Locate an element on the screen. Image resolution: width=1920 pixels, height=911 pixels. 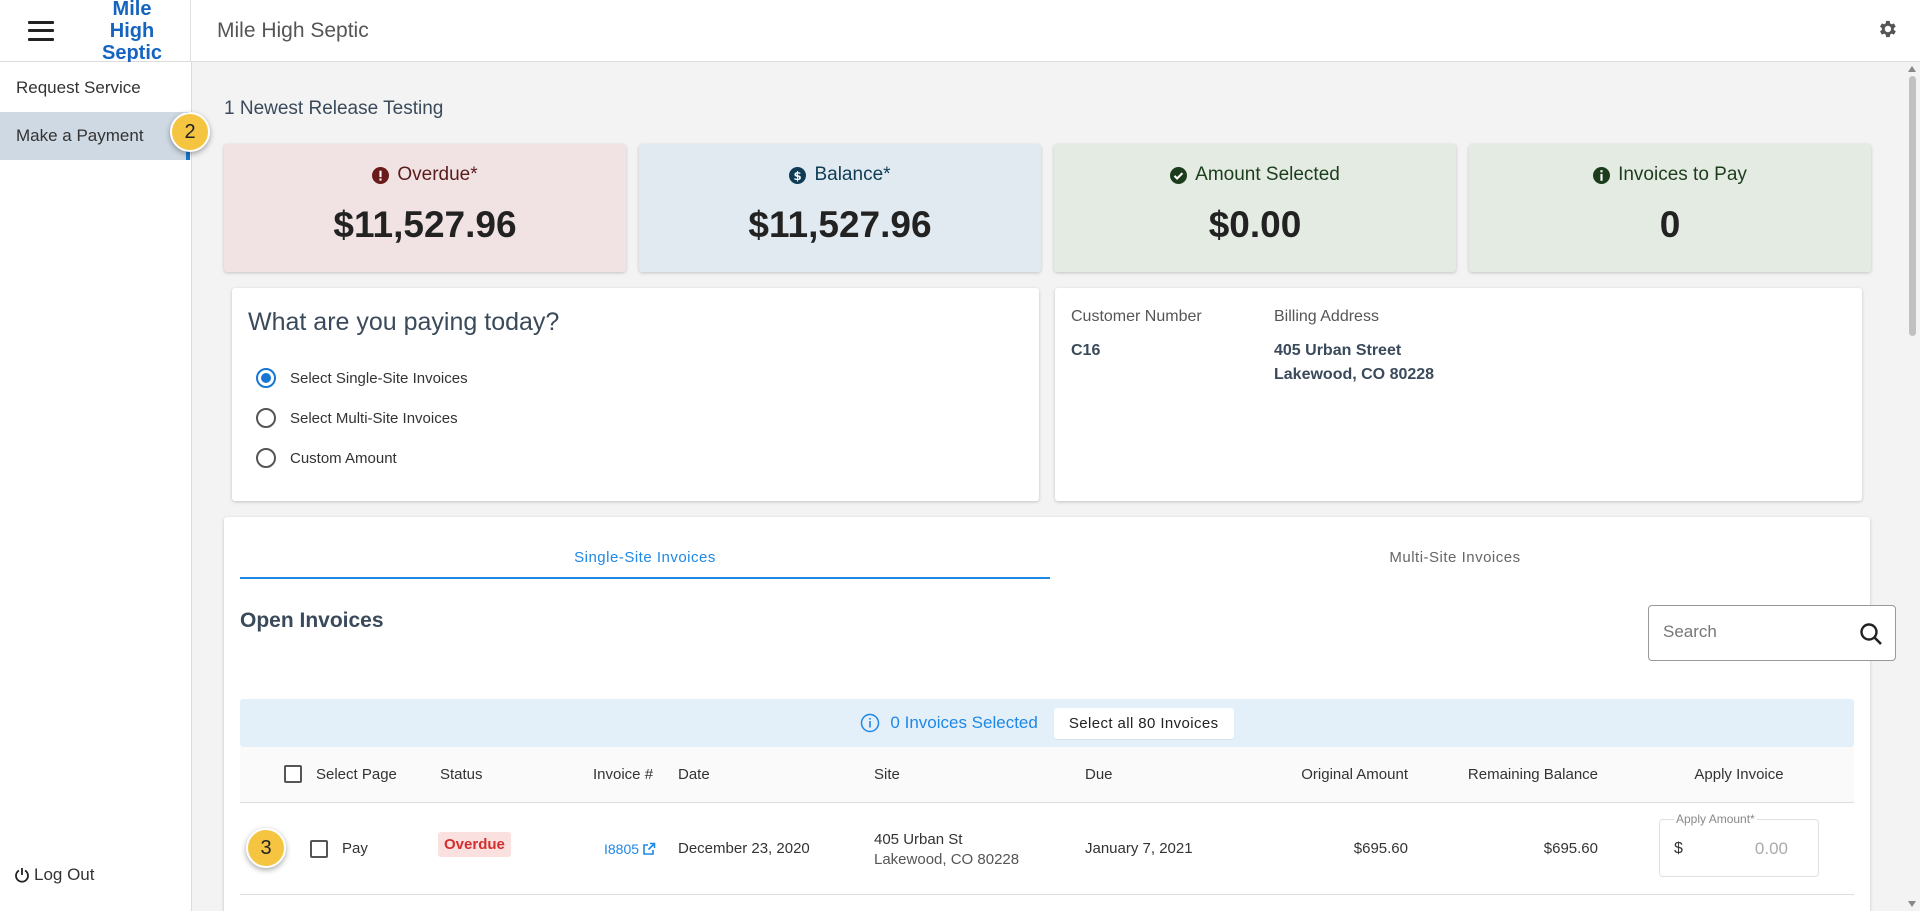
column-header-remaining-balance: Remaining Balance is located at coordinates (1532, 774).